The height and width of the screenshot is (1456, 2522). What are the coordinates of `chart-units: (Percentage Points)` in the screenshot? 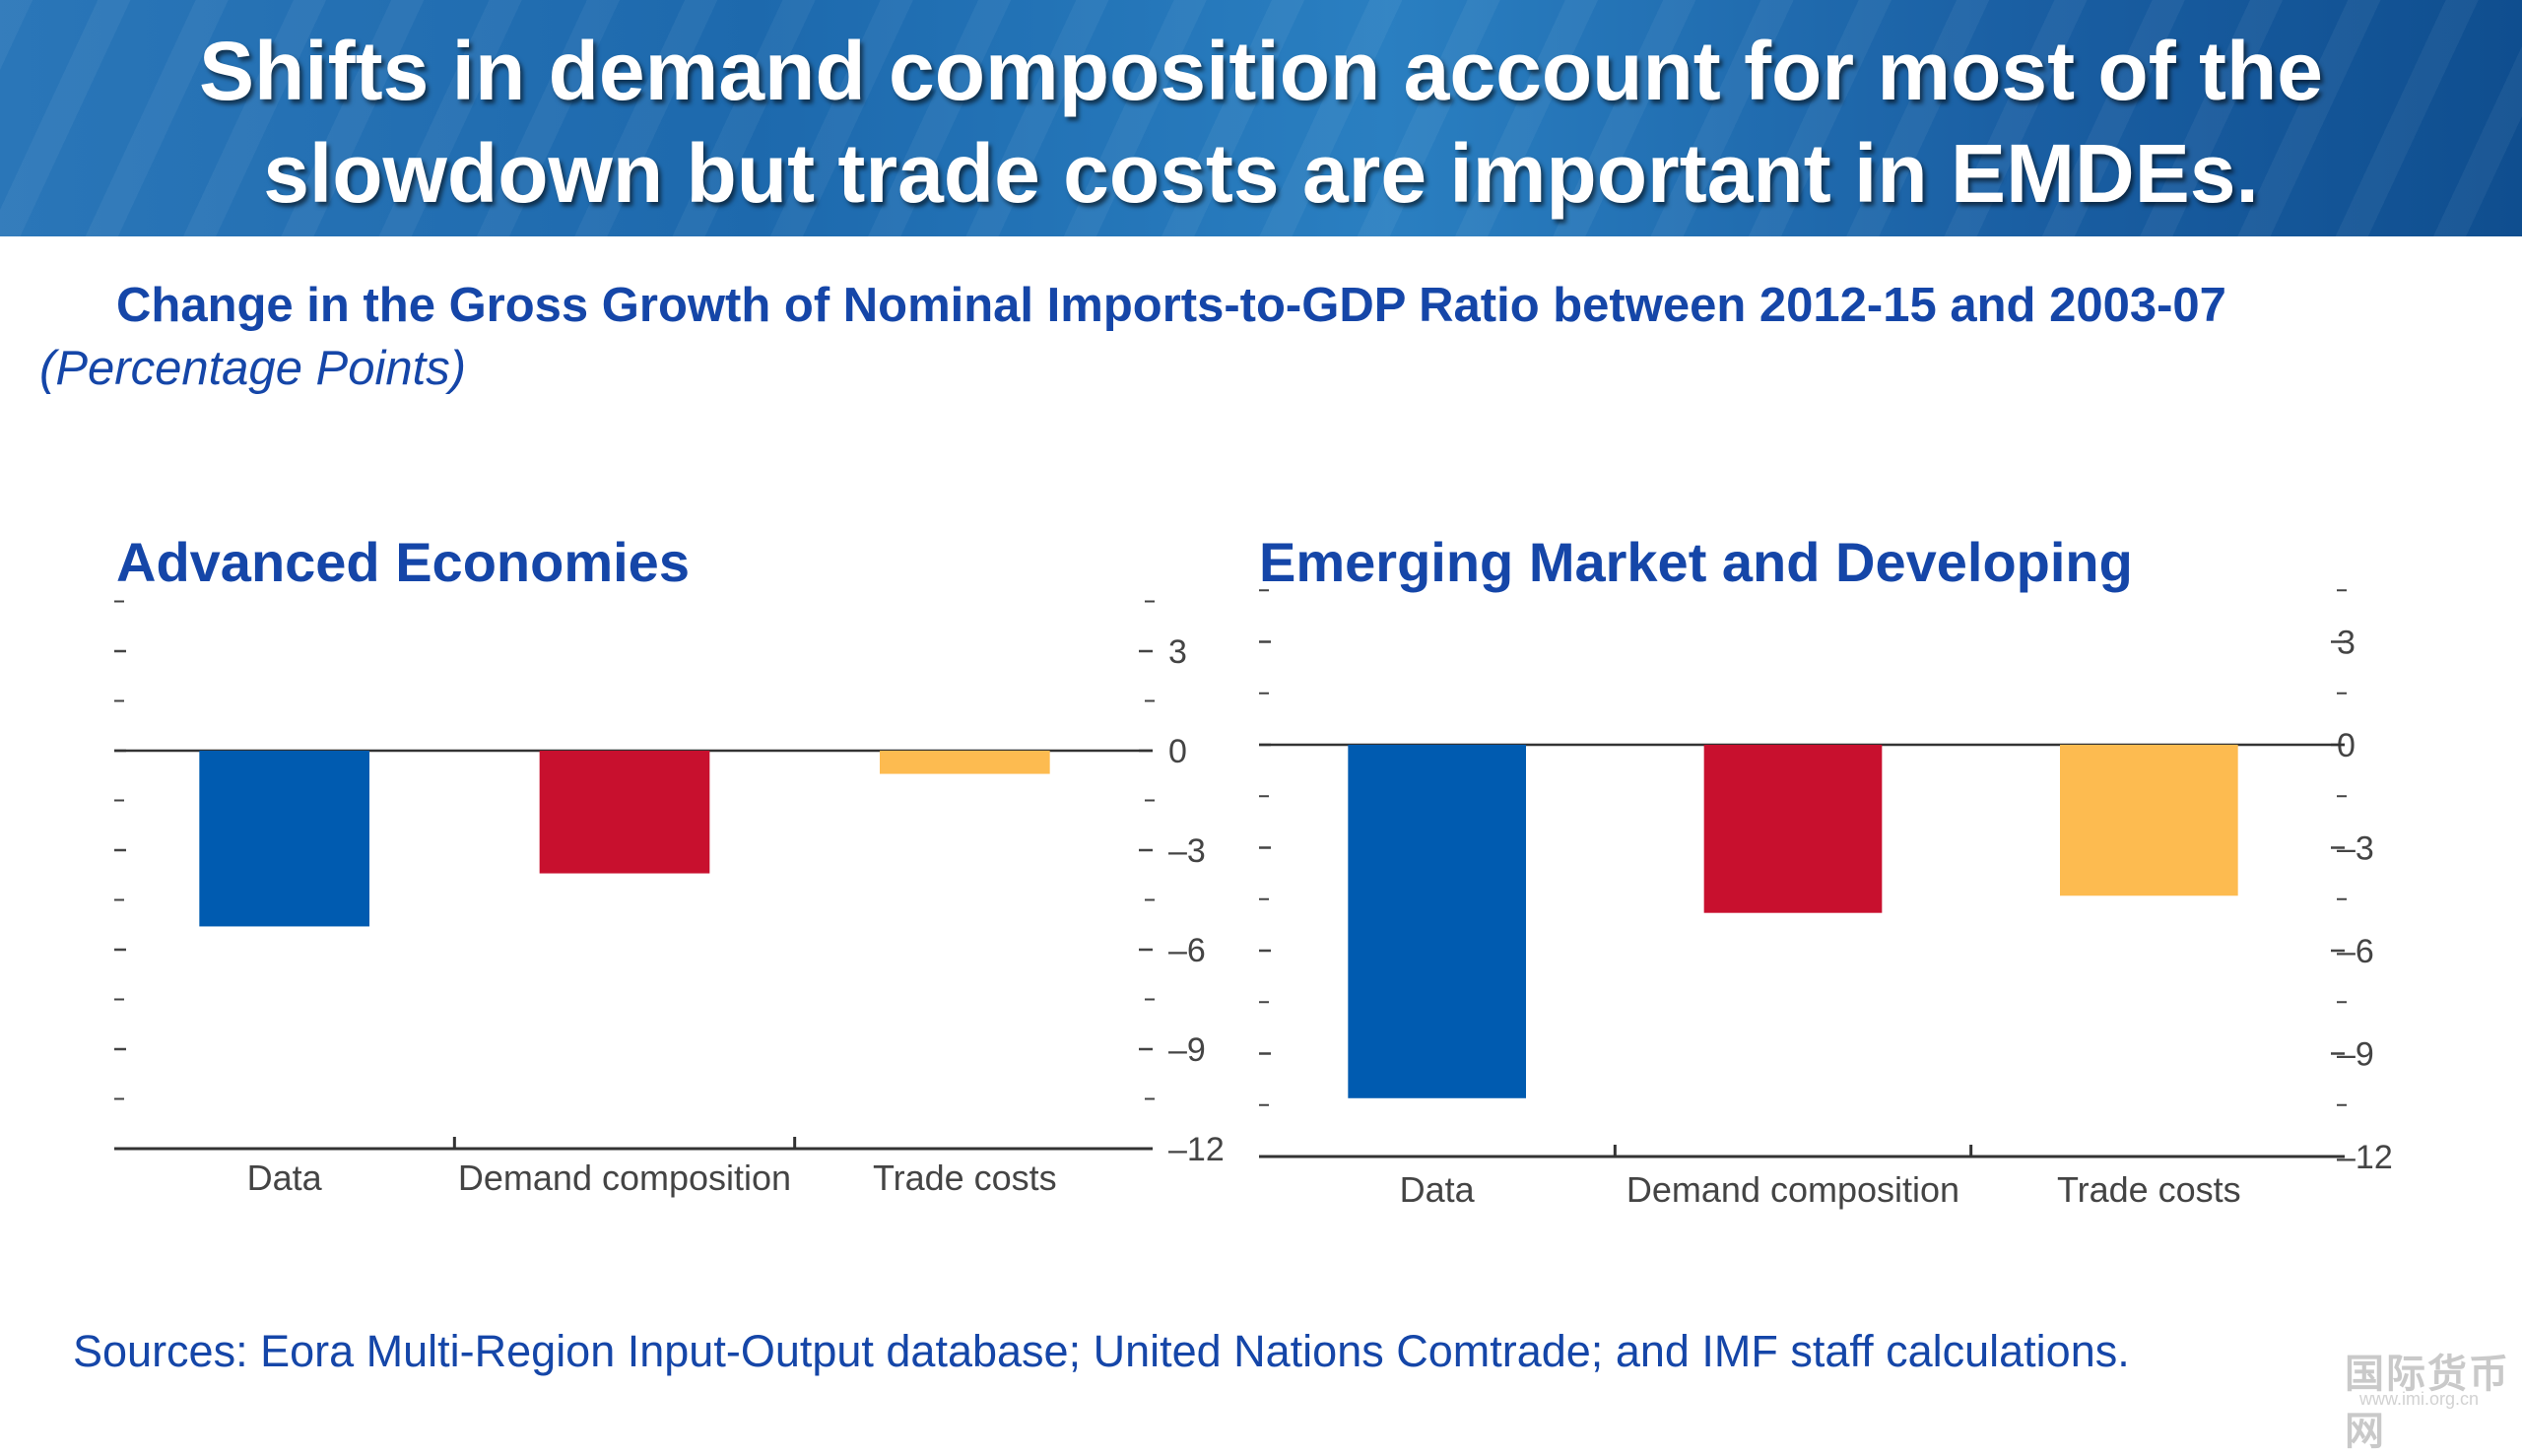 It's located at (253, 368).